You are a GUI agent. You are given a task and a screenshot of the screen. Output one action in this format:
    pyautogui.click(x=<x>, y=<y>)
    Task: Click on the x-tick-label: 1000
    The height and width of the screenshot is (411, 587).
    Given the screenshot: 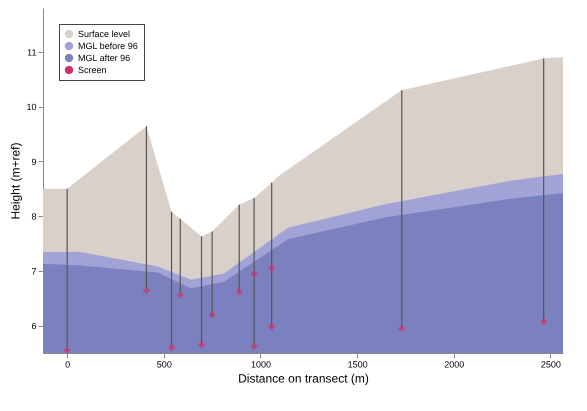 What is the action you would take?
    pyautogui.click(x=260, y=365)
    